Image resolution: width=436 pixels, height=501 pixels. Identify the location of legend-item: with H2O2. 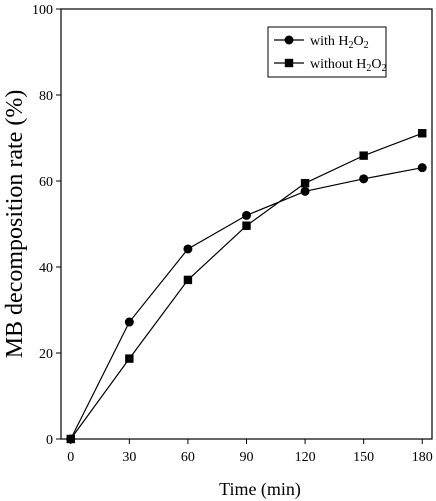
(321, 42).